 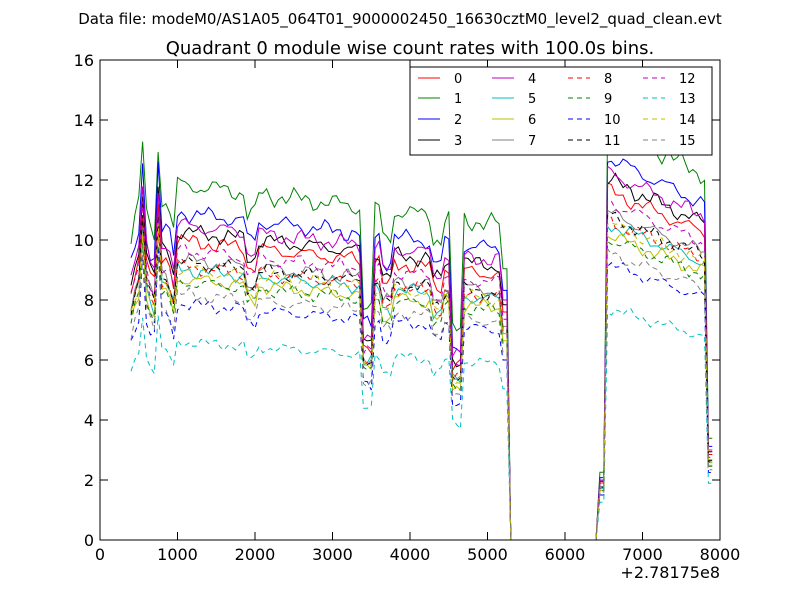 What do you see at coordinates (332, 554) in the screenshot?
I see `x-tick-label: 3000` at bounding box center [332, 554].